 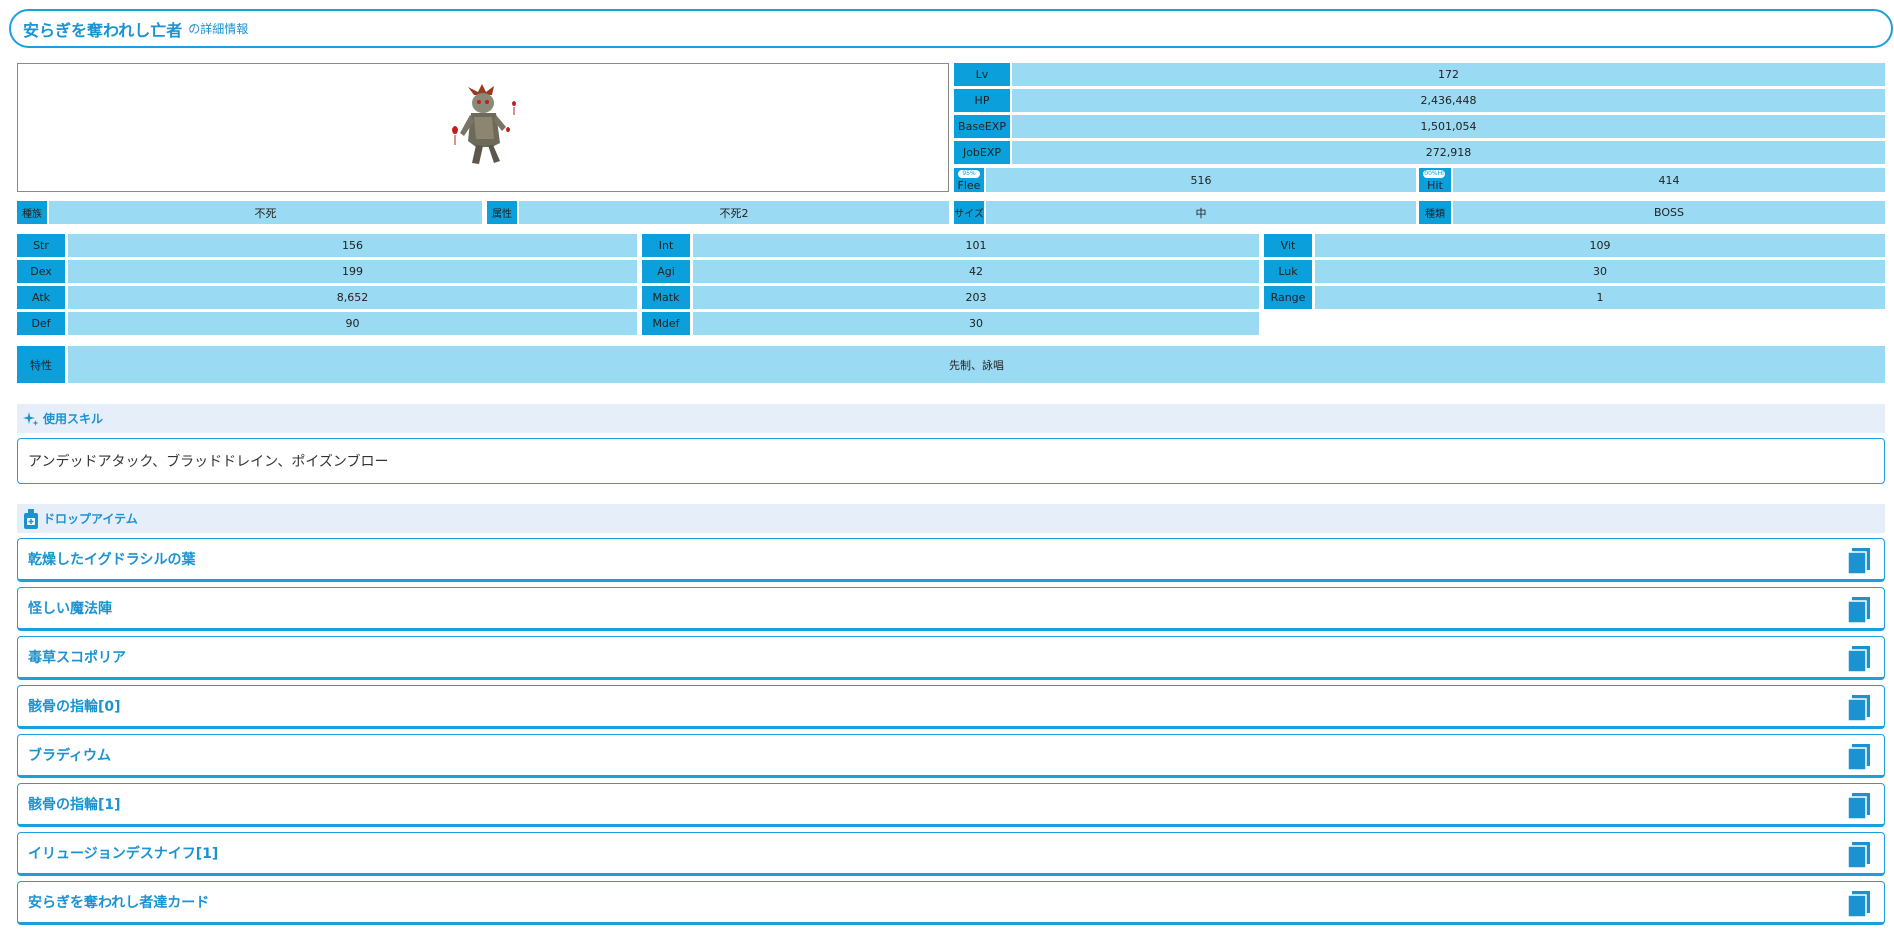 I want to click on dex-label: Dex, so click(x=41, y=271).